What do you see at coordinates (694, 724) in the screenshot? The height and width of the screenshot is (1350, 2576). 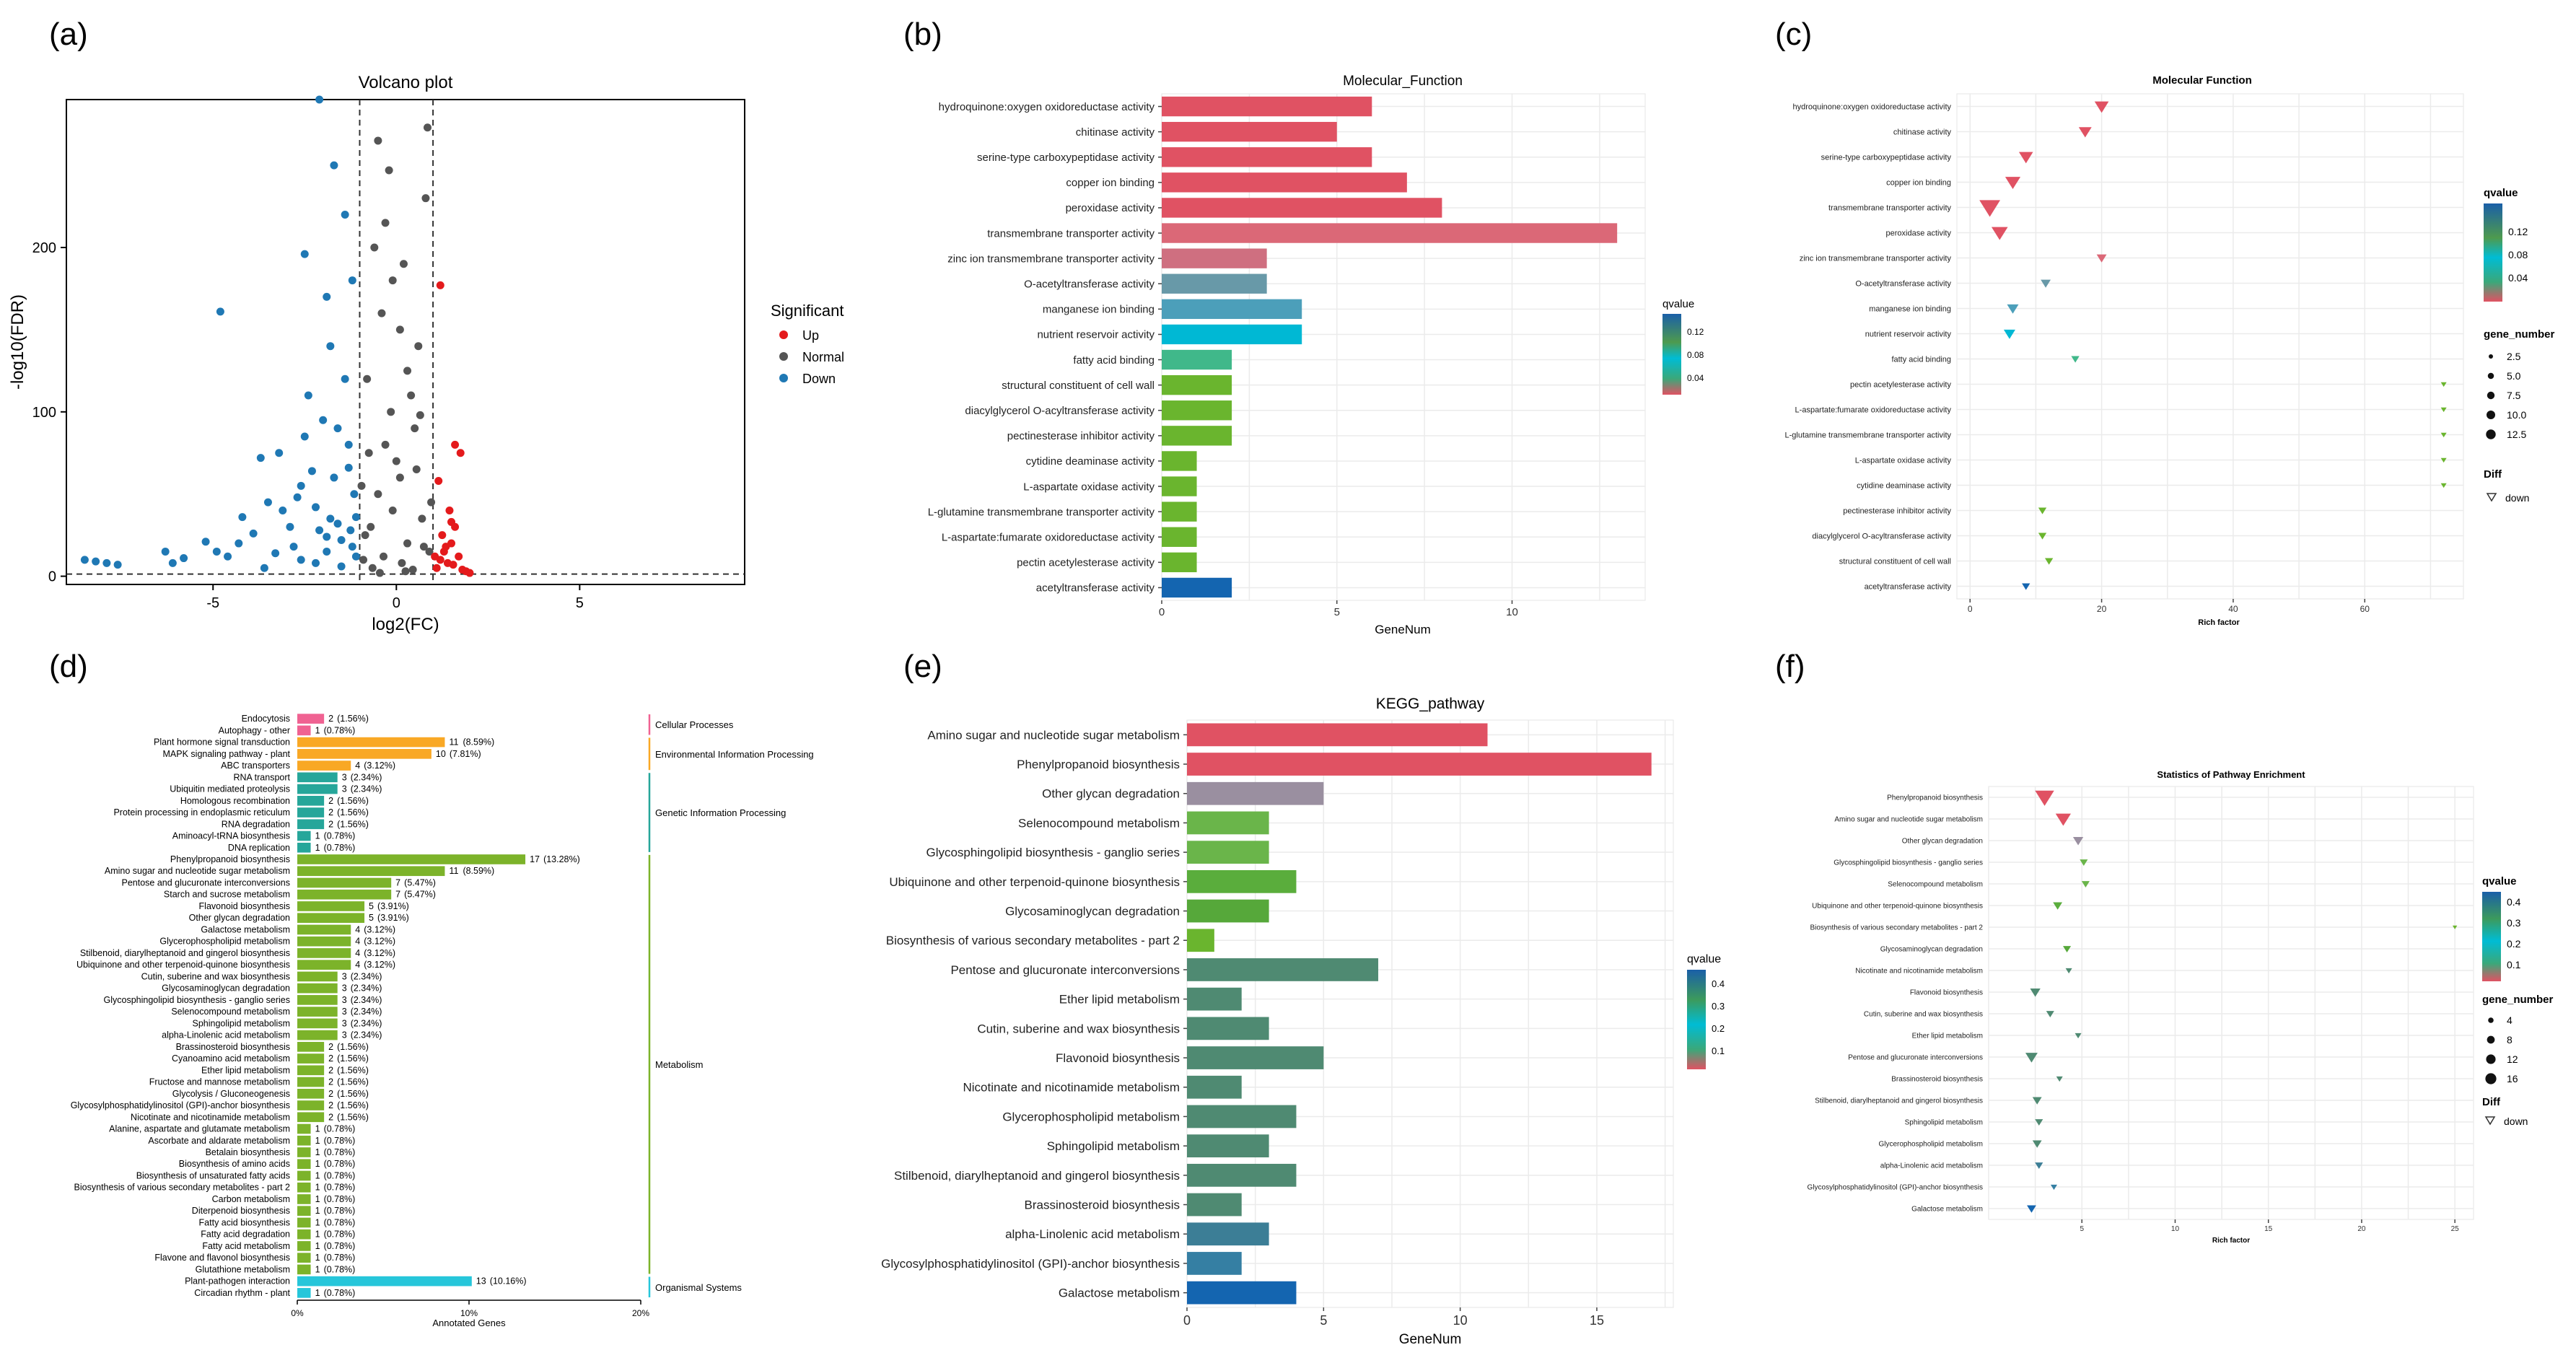 I see `kegg-class-group-label: Cellular Processes` at bounding box center [694, 724].